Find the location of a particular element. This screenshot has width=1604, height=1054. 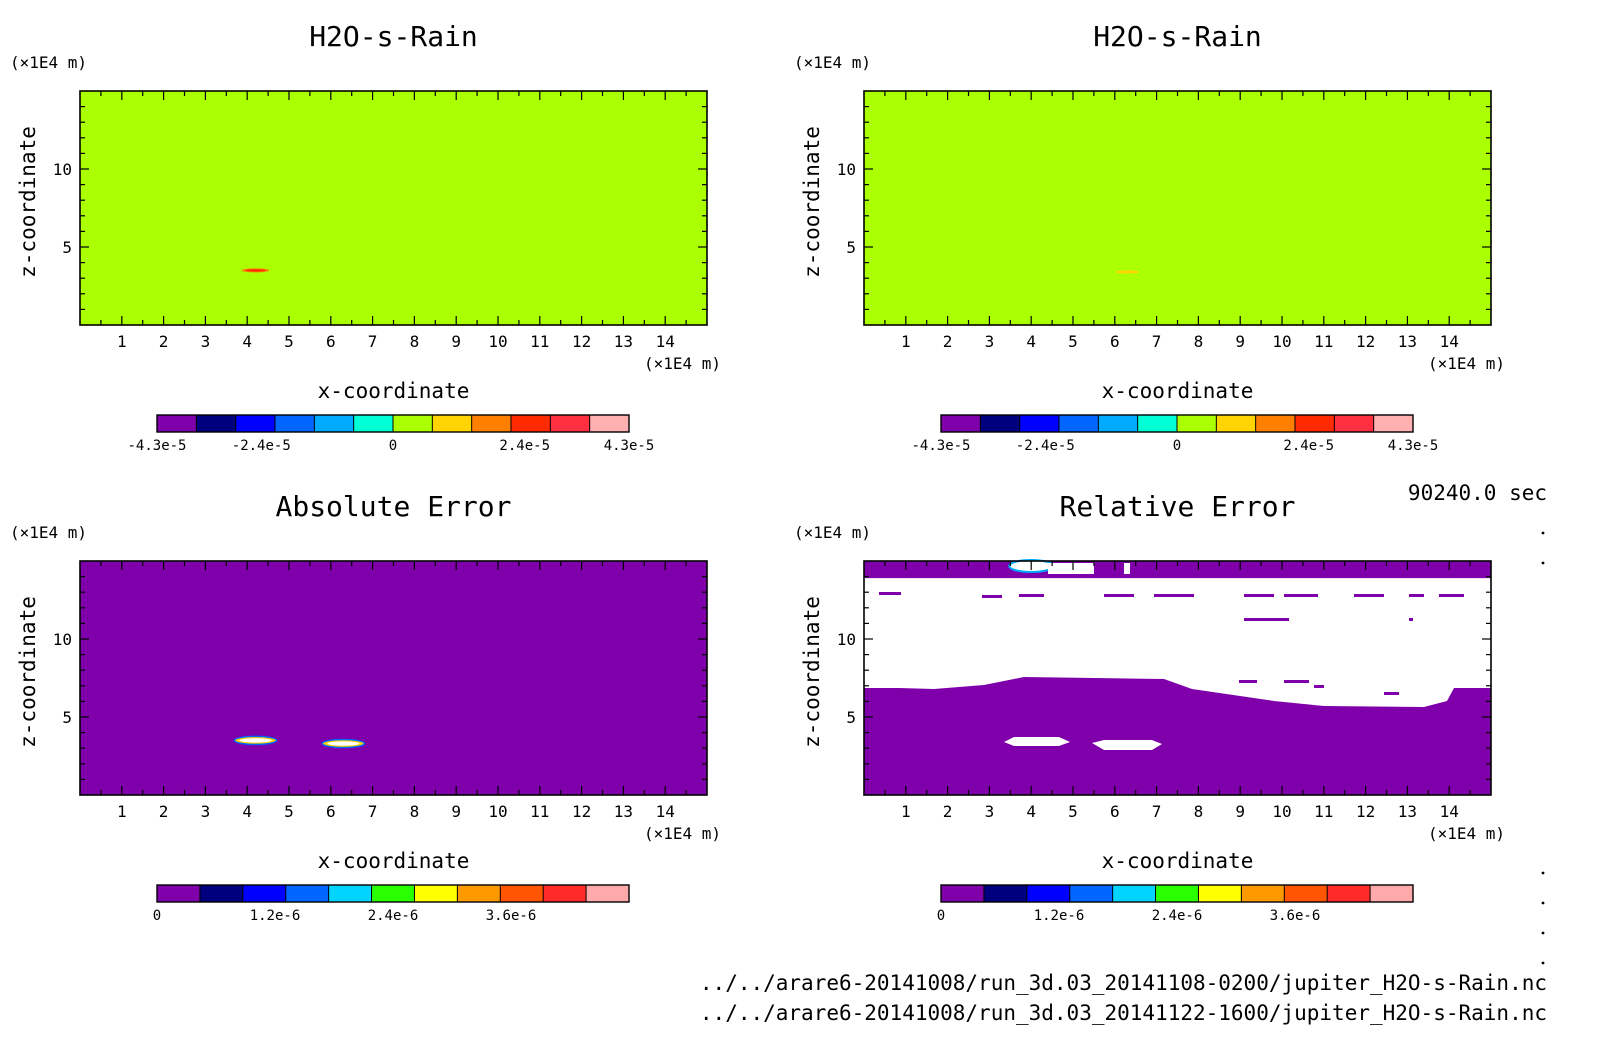

colorbar: 0 1.2e-6 2.4e-6 3.6e-6 is located at coordinates (391, 904).